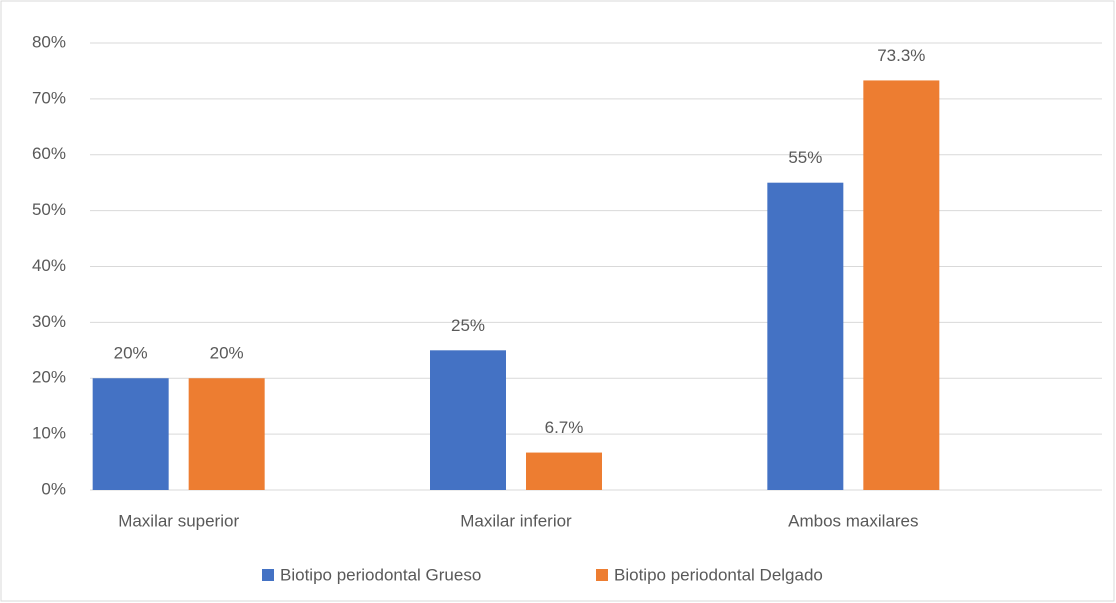 This screenshot has height=603, width=1116. What do you see at coordinates (49, 209) in the screenshot?
I see `y-tick-label: 50%` at bounding box center [49, 209].